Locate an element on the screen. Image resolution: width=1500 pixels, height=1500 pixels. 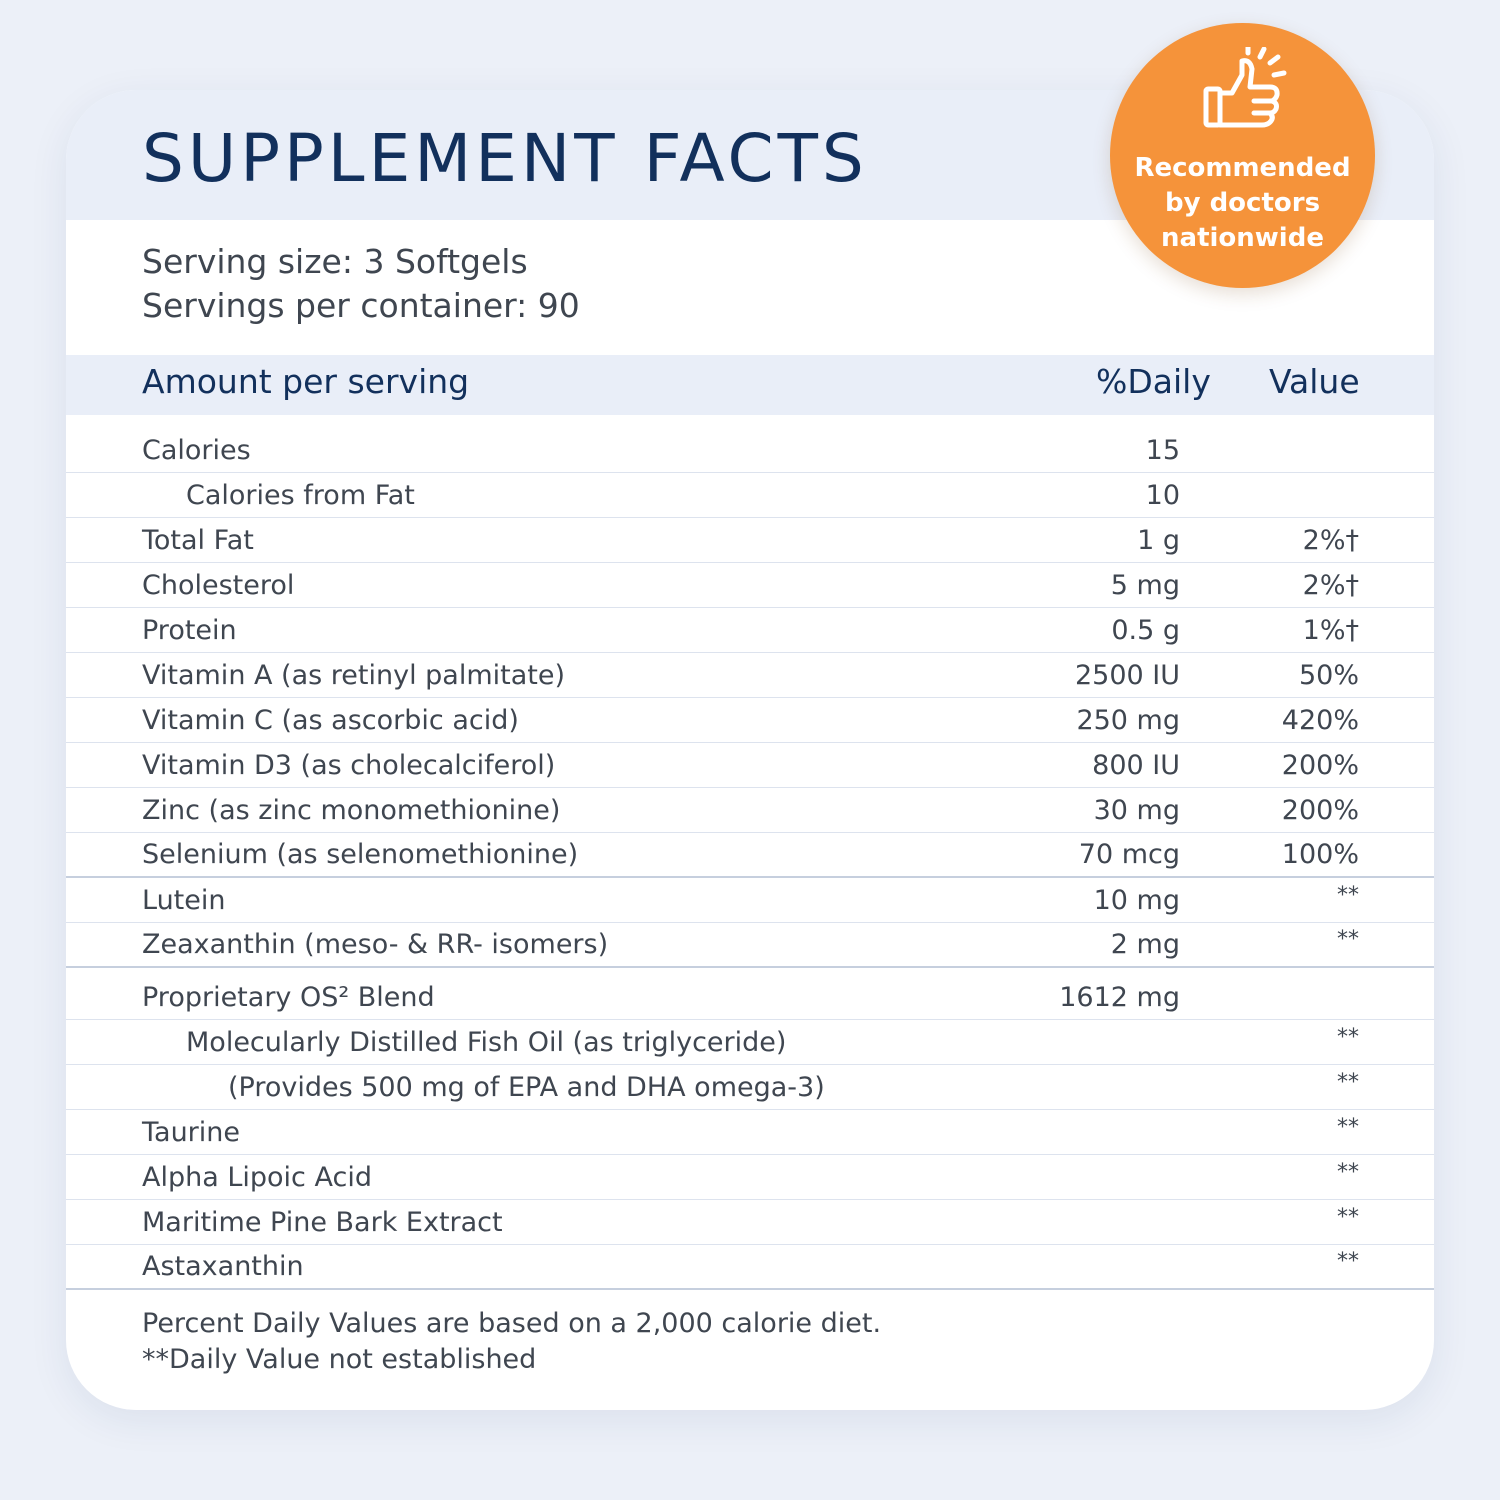
nutrient-daily-value: 1%† is located at coordinates (1330, 630).